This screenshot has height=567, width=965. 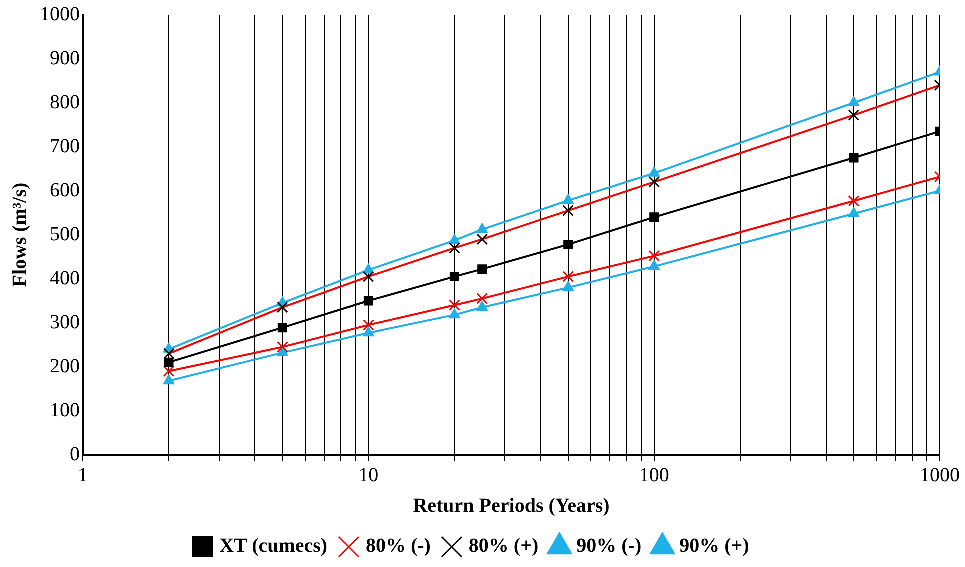 What do you see at coordinates (274, 546) in the screenshot?
I see `legend-label: XT (cumecs)` at bounding box center [274, 546].